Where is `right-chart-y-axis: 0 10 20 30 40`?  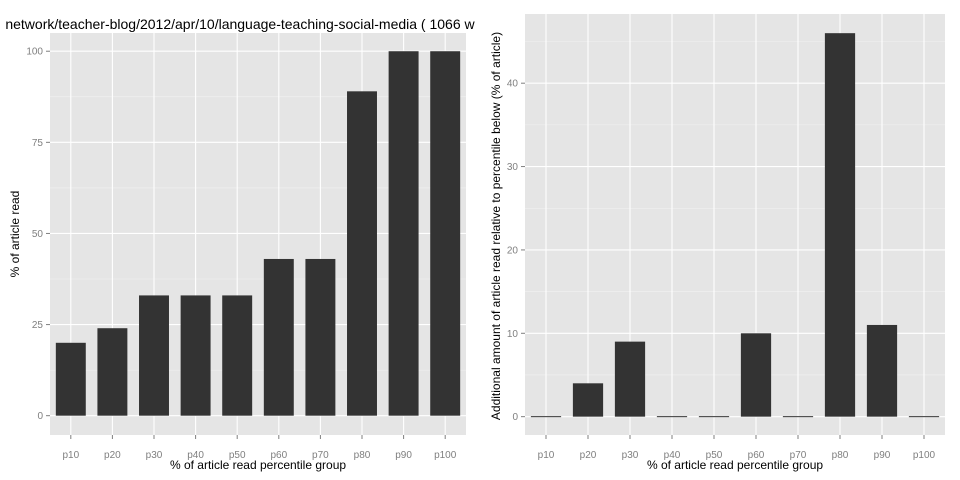
right-chart-y-axis: 0 10 20 30 40 is located at coordinates (516, 251).